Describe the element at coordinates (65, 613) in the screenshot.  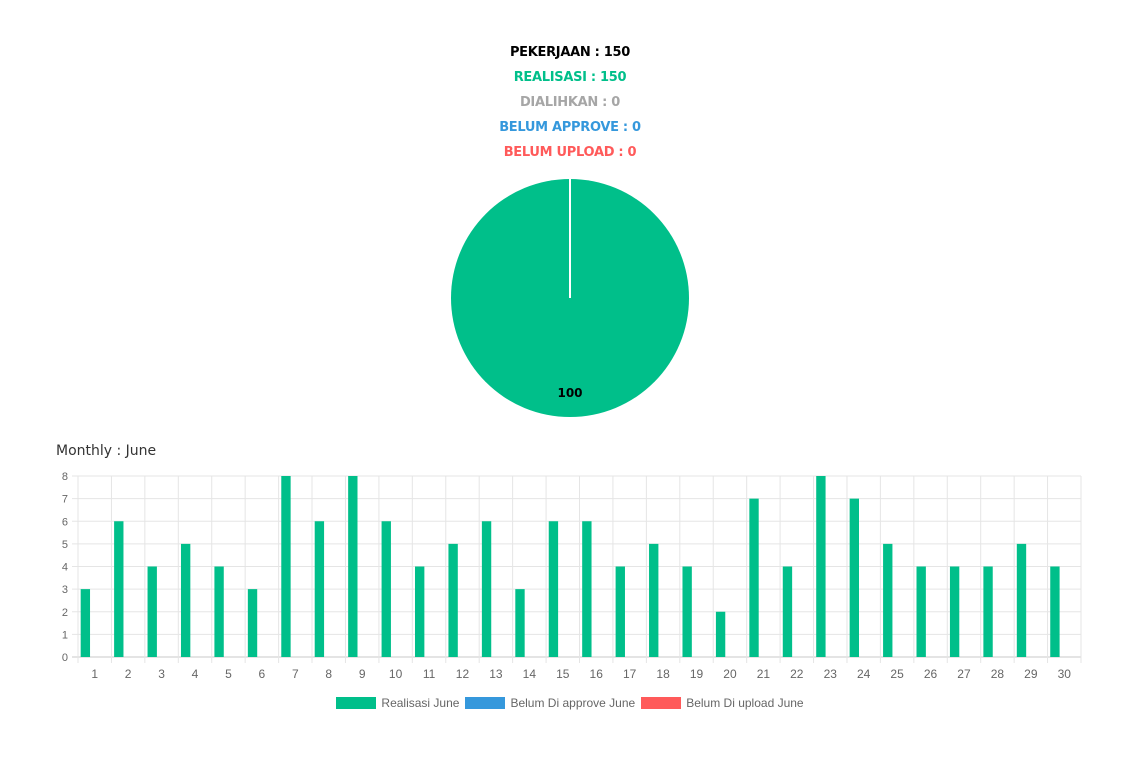
I see `y-tick-label: 2` at that location.